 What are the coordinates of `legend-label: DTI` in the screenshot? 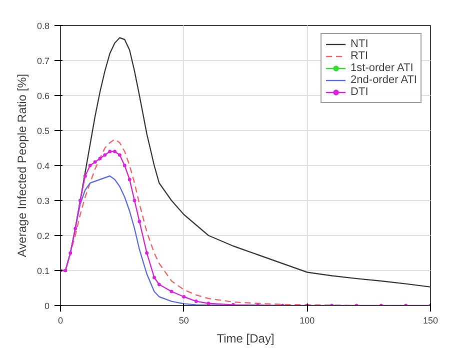 It's located at (360, 92).